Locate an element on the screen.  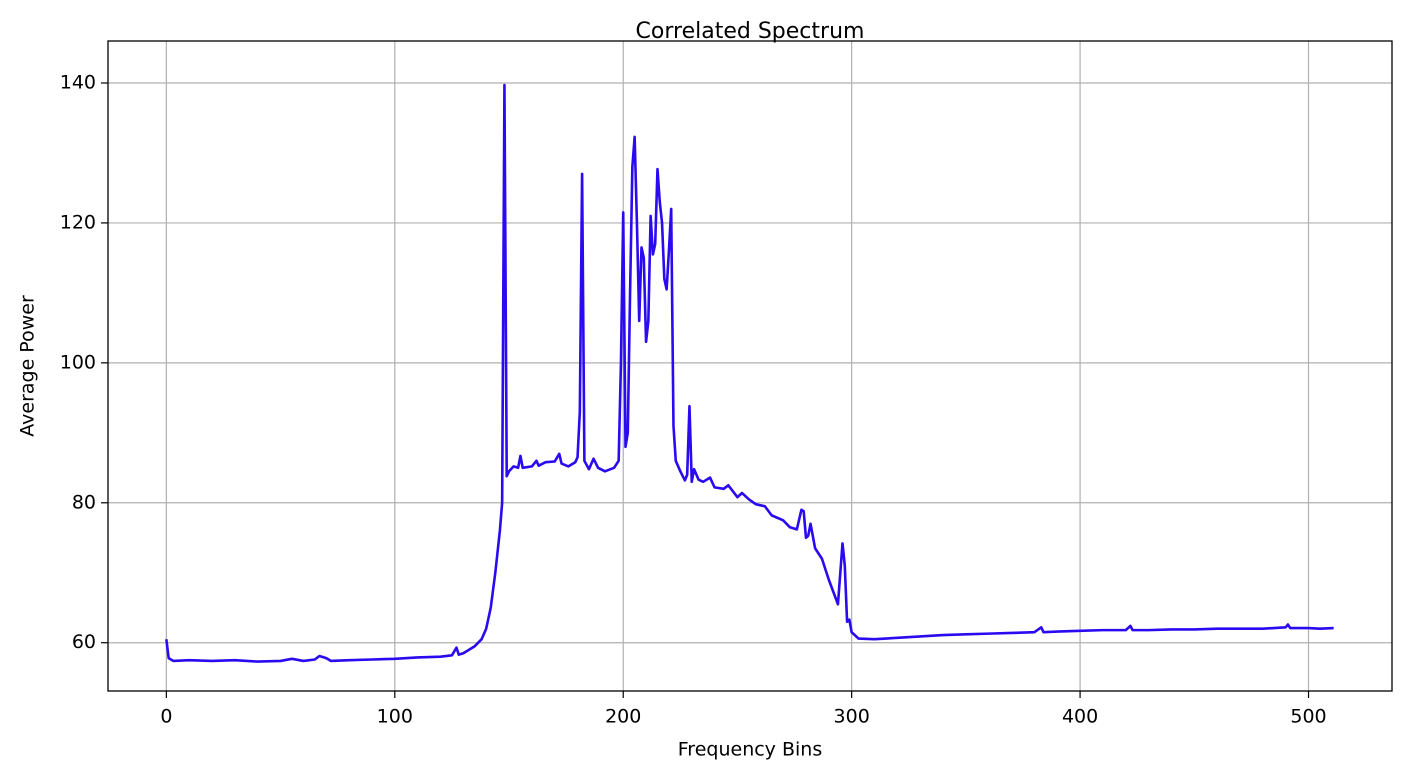
x-tick-label: 500 is located at coordinates (1308, 717).